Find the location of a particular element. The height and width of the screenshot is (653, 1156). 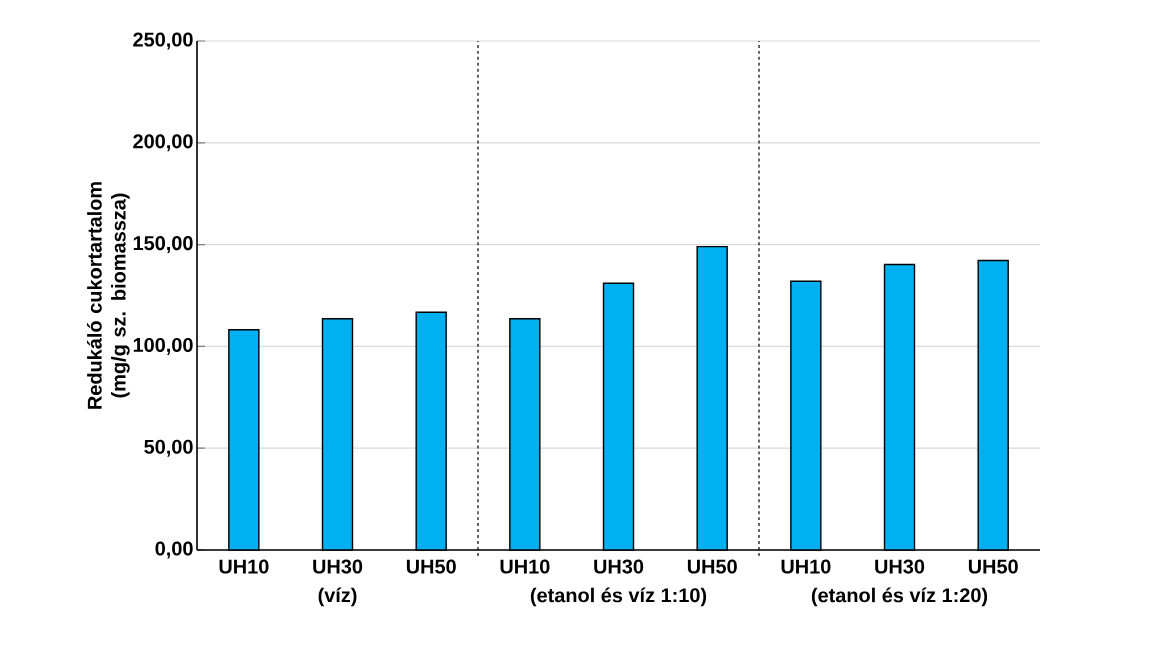

y-tick-label: 200,00 is located at coordinates (163, 143).